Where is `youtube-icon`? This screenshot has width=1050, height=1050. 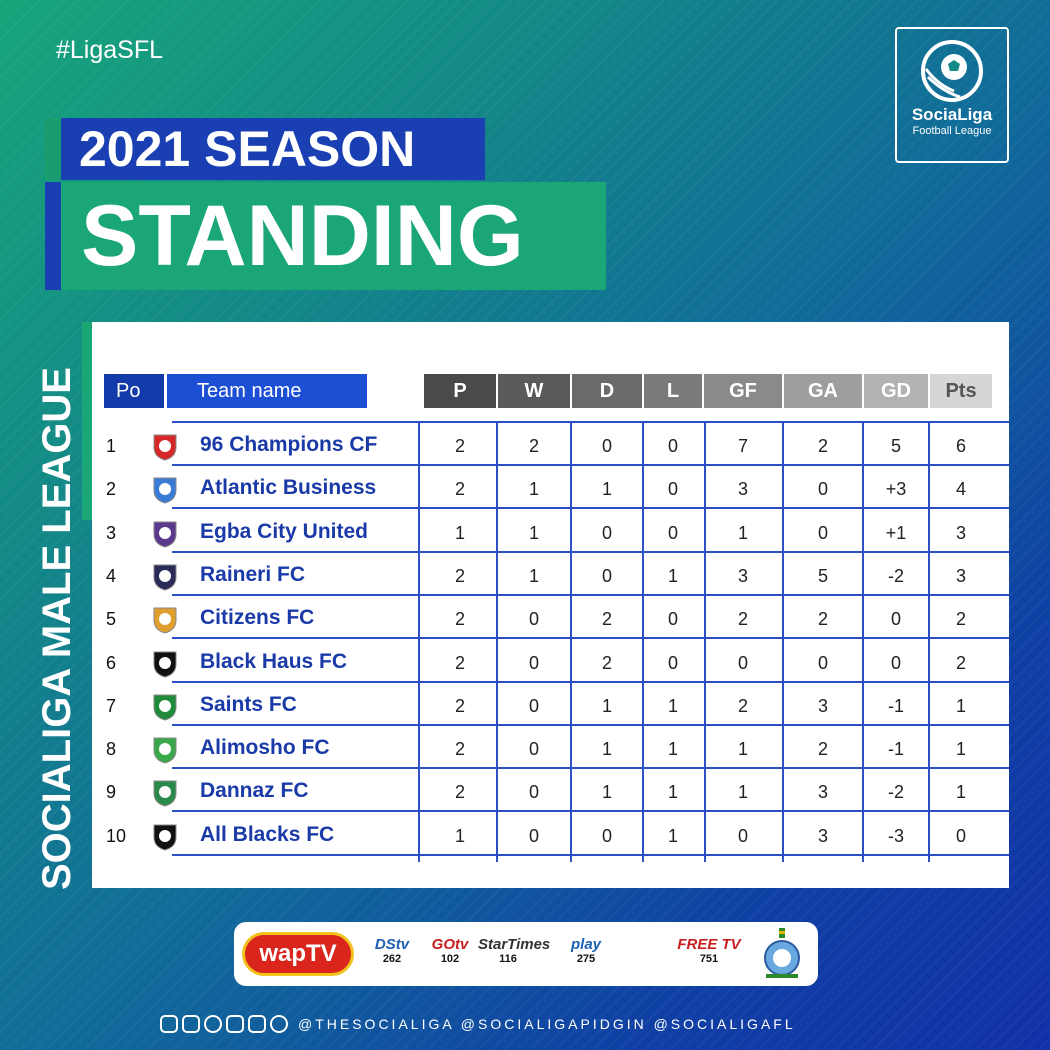 youtube-icon is located at coordinates (257, 1024).